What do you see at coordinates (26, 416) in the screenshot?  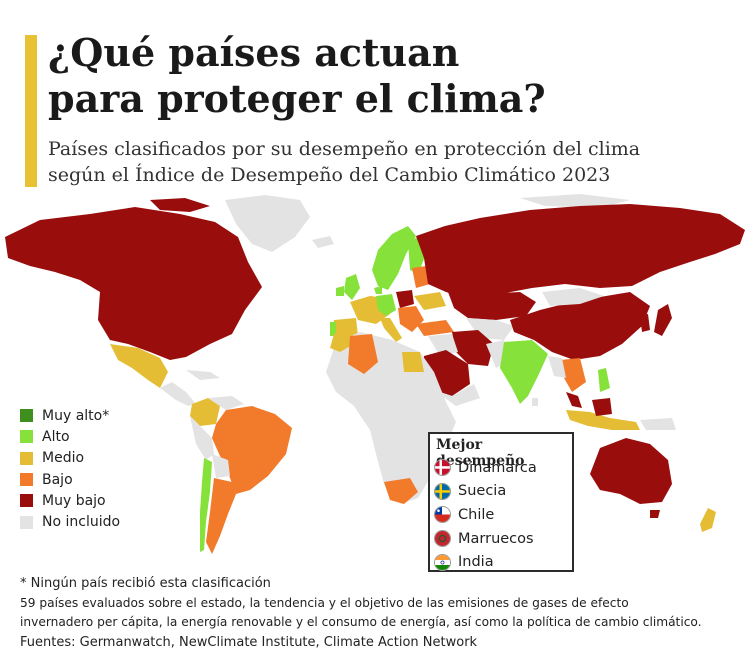 I see `legend-swatch-muy-alto` at bounding box center [26, 416].